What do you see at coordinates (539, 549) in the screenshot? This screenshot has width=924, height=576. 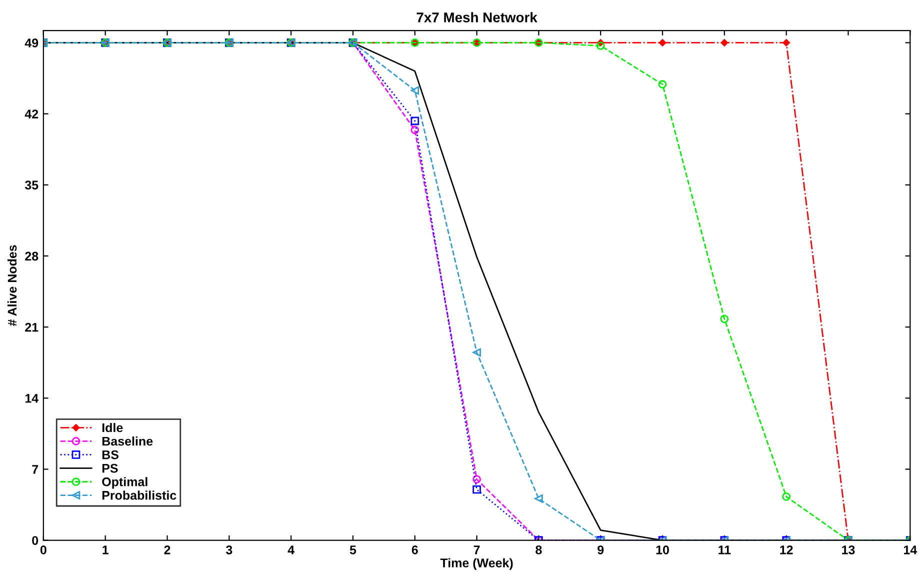 I see `x-tick-label: 8` at bounding box center [539, 549].